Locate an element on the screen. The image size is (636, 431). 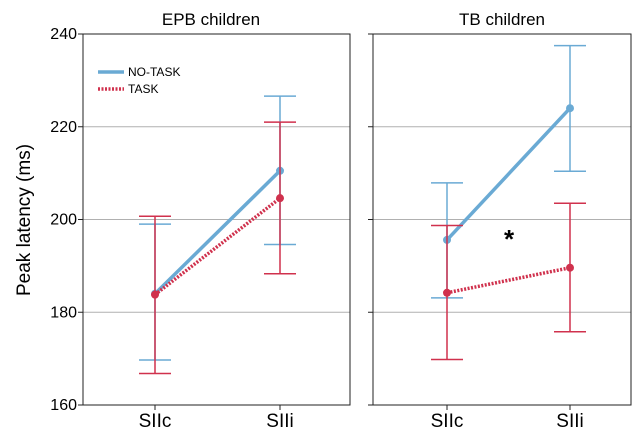
panel-title-tb: TB children is located at coordinates (502, 19).